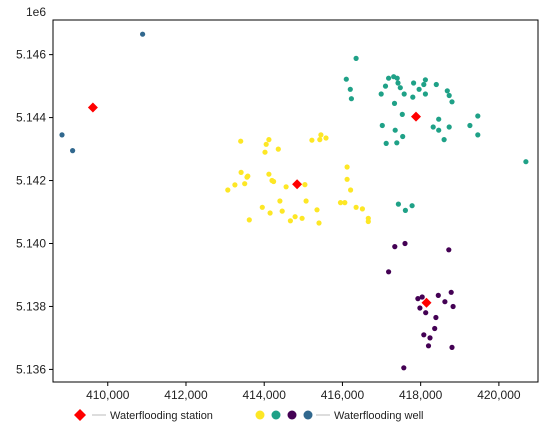 Image resolution: width=550 pixels, height=431 pixels. Describe the element at coordinates (31, 181) in the screenshot. I see `y-tick-label: 5.142` at that location.